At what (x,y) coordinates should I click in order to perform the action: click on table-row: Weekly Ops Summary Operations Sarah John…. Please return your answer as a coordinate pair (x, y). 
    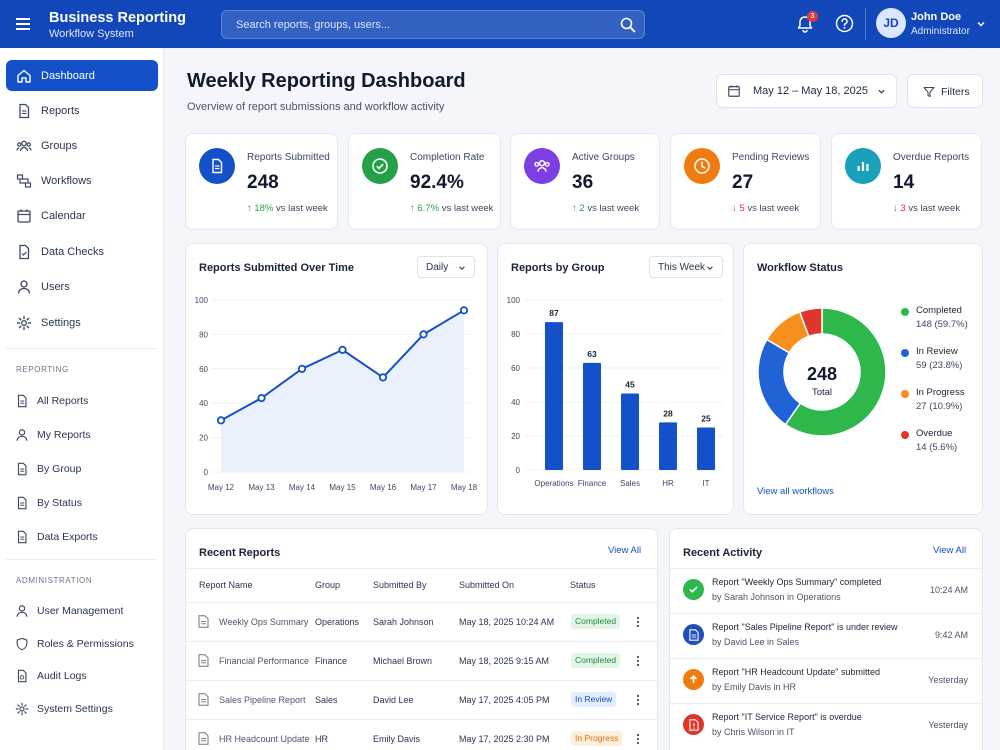
    Looking at the image, I should click on (421, 621).